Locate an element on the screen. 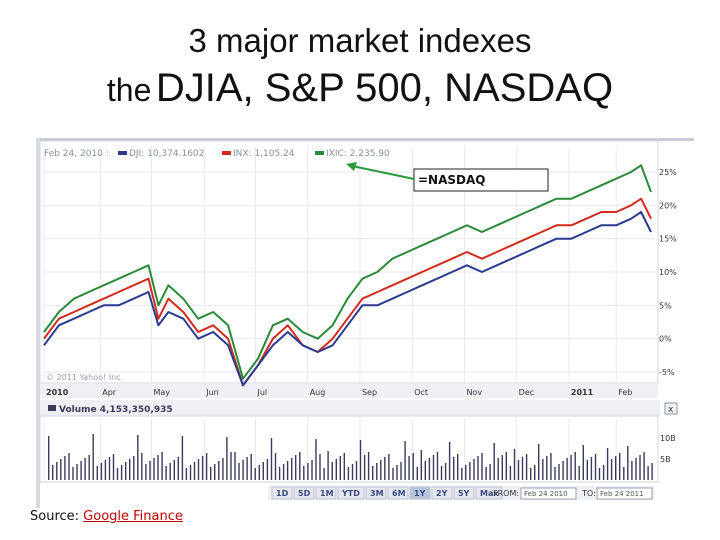  range-button-label: 1M is located at coordinates (327, 493).